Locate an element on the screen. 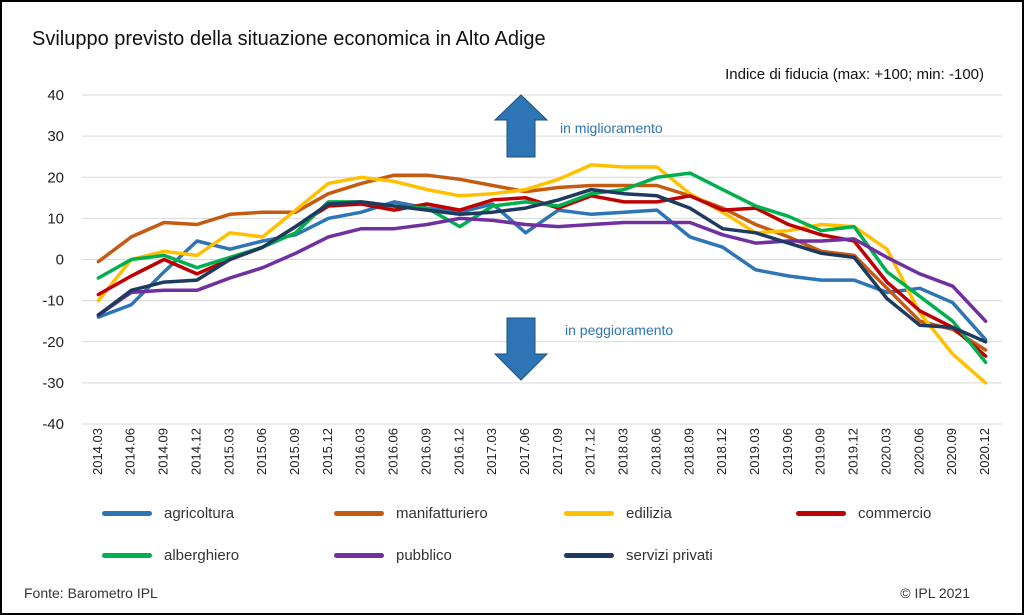 Image resolution: width=1024 pixels, height=615 pixels. x-tick-label: 2020.12 is located at coordinates (984, 451).